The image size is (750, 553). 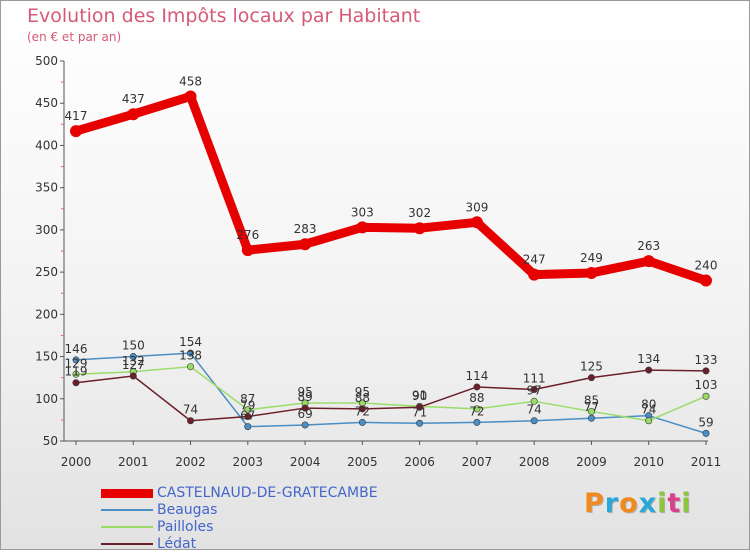 I want to click on data-label: 89, so click(x=304, y=397).